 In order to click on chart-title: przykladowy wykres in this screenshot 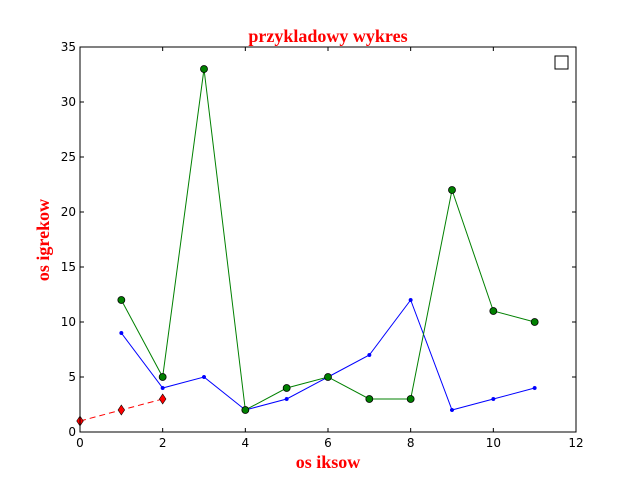, I will do `click(327, 36)`.